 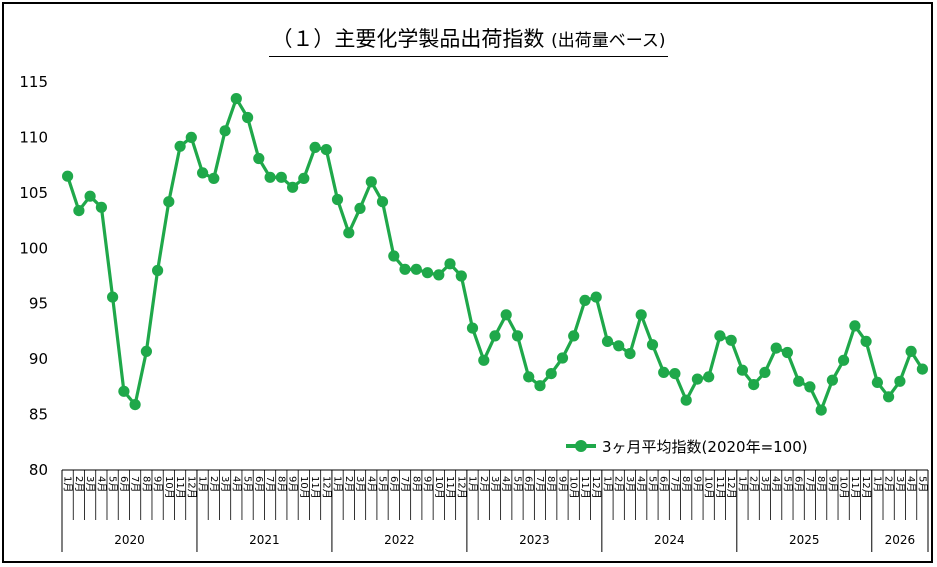 I want to click on month-label: 7月, so click(x=270, y=484).